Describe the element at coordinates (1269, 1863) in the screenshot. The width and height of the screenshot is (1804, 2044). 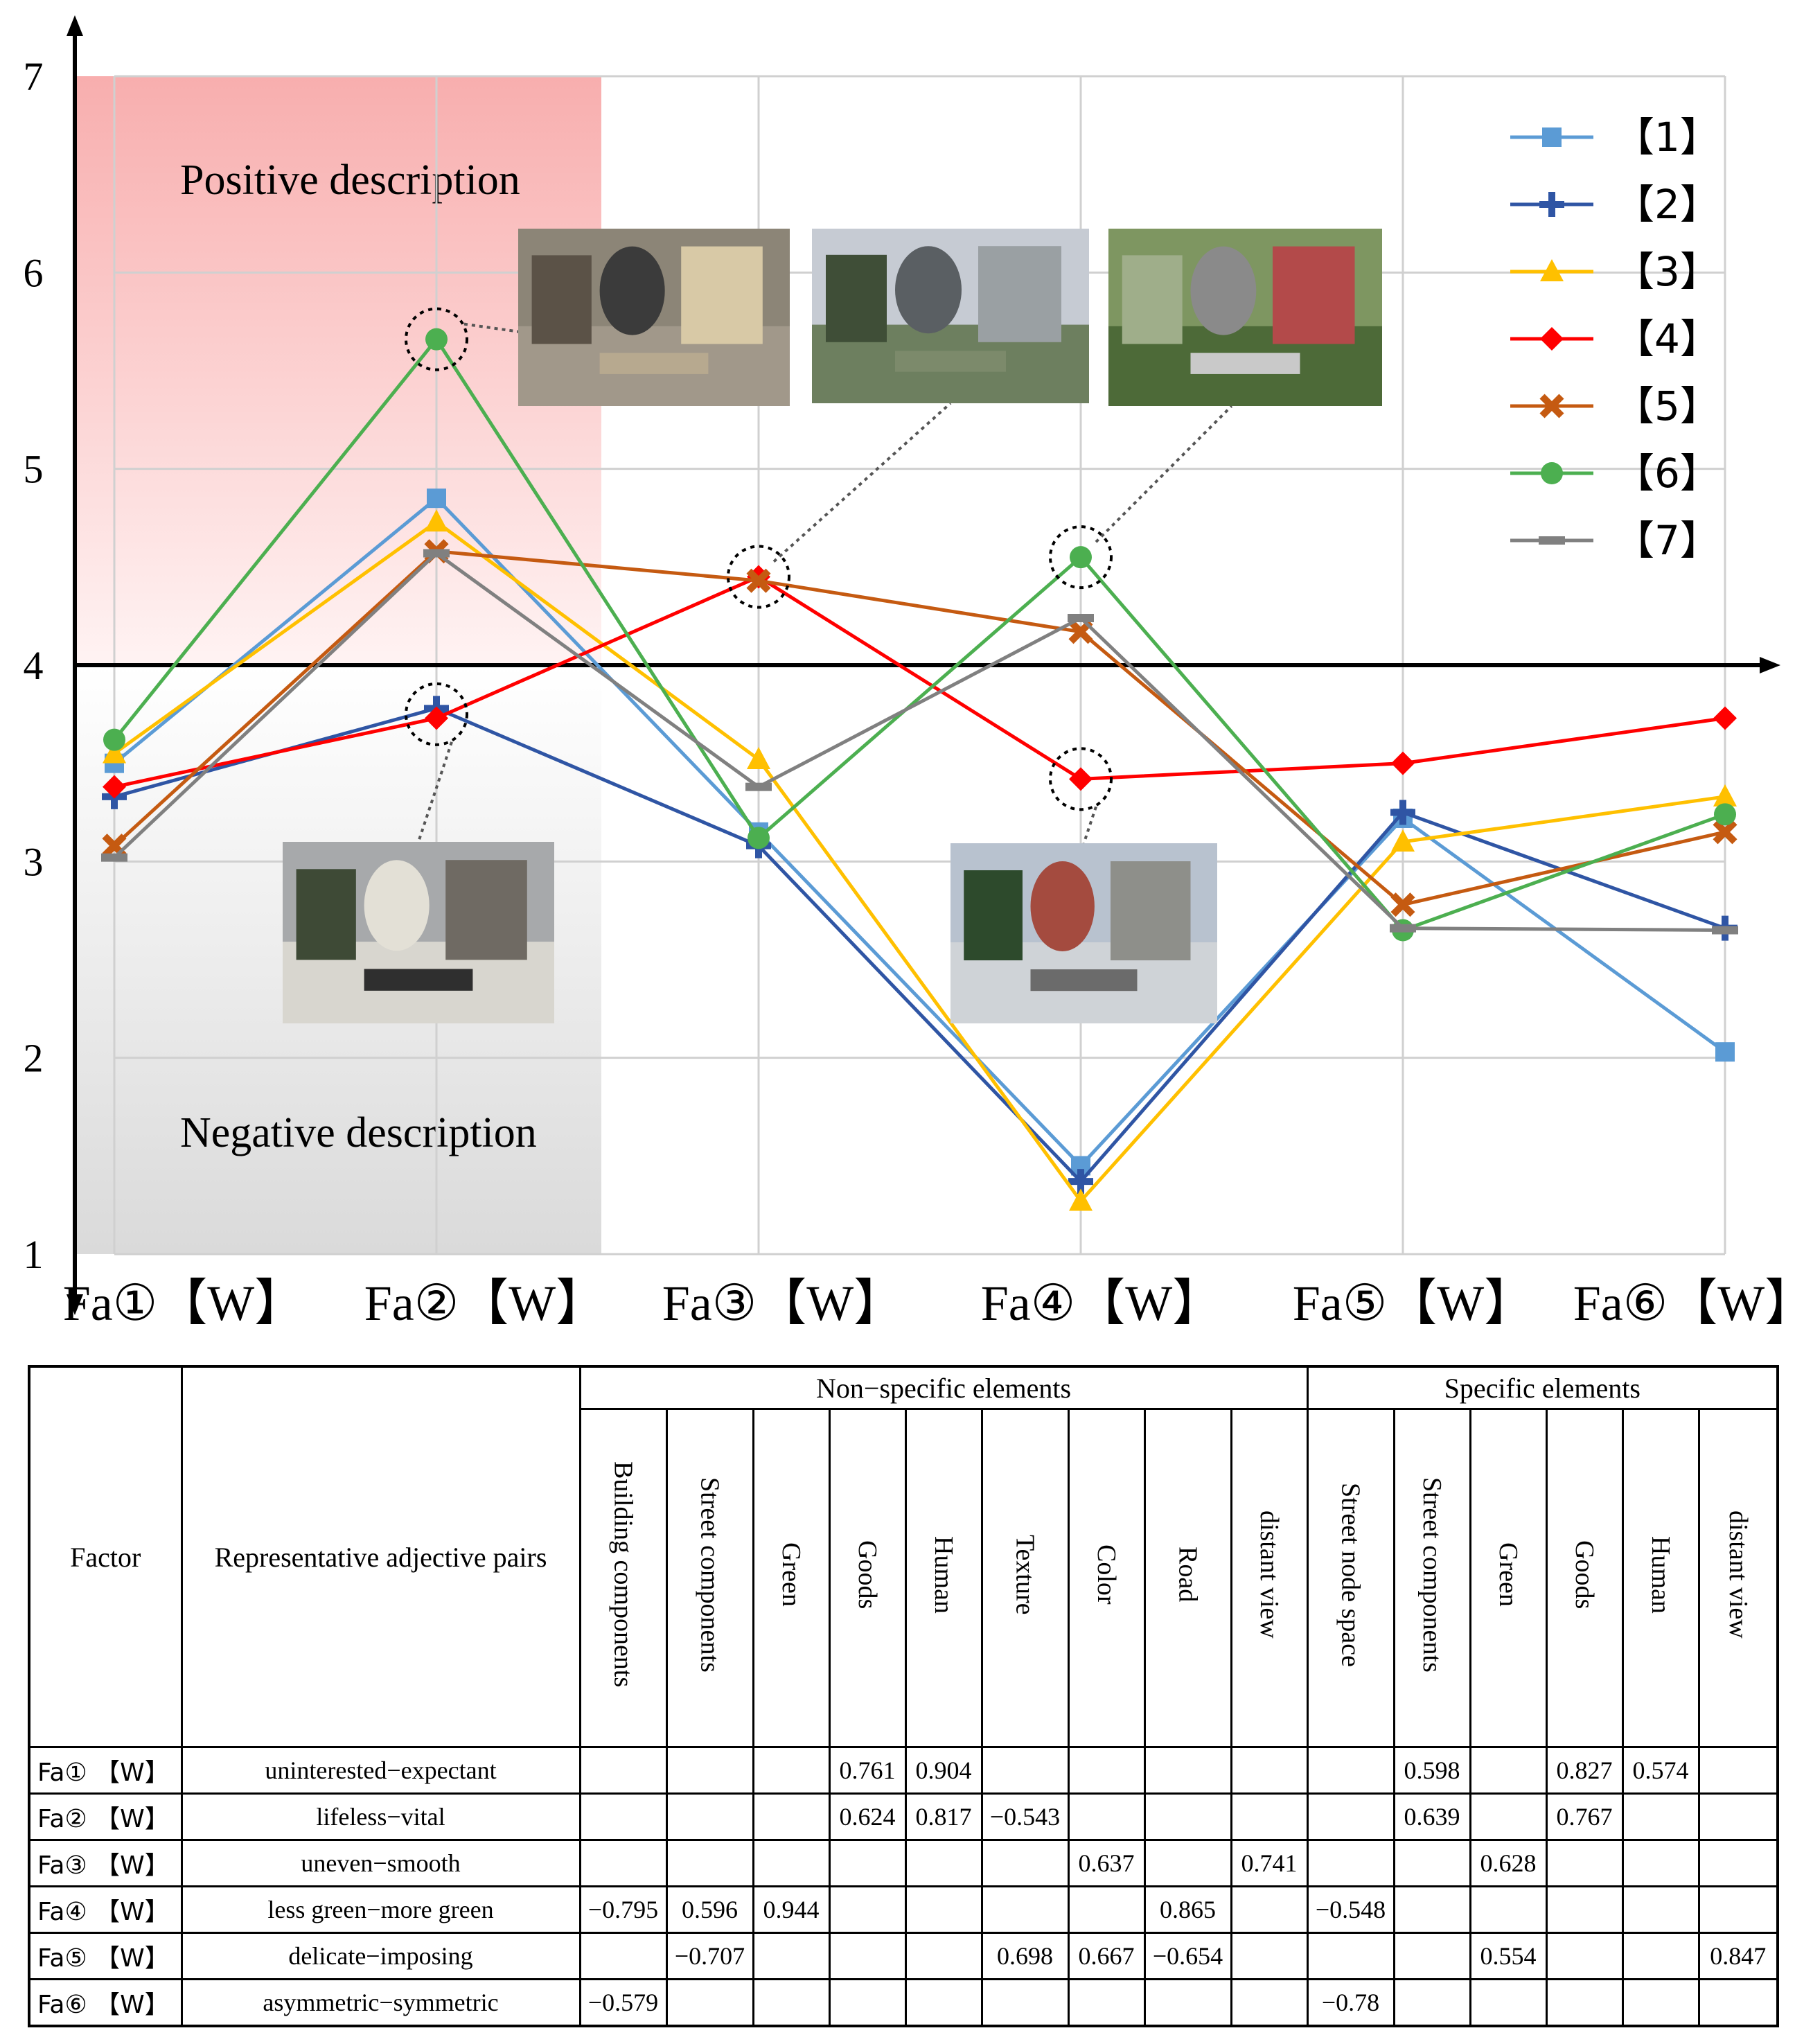
I see `loading-cell: 0.741` at that location.